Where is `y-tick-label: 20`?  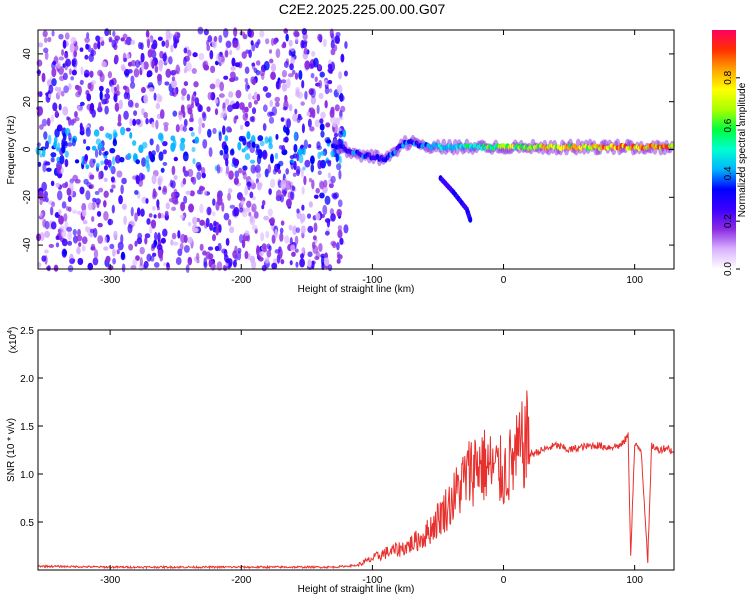 y-tick-label: 20 is located at coordinates (27, 102).